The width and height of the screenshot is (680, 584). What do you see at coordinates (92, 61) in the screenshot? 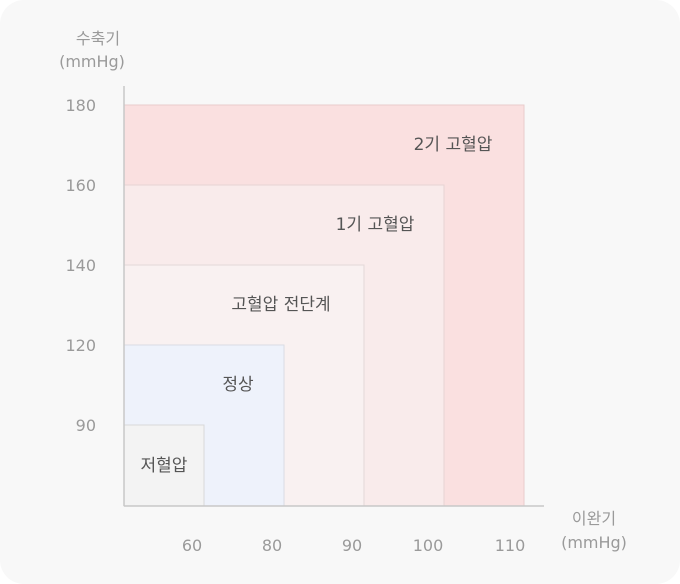
I see `y-axis-unit: (mmHg)` at bounding box center [92, 61].